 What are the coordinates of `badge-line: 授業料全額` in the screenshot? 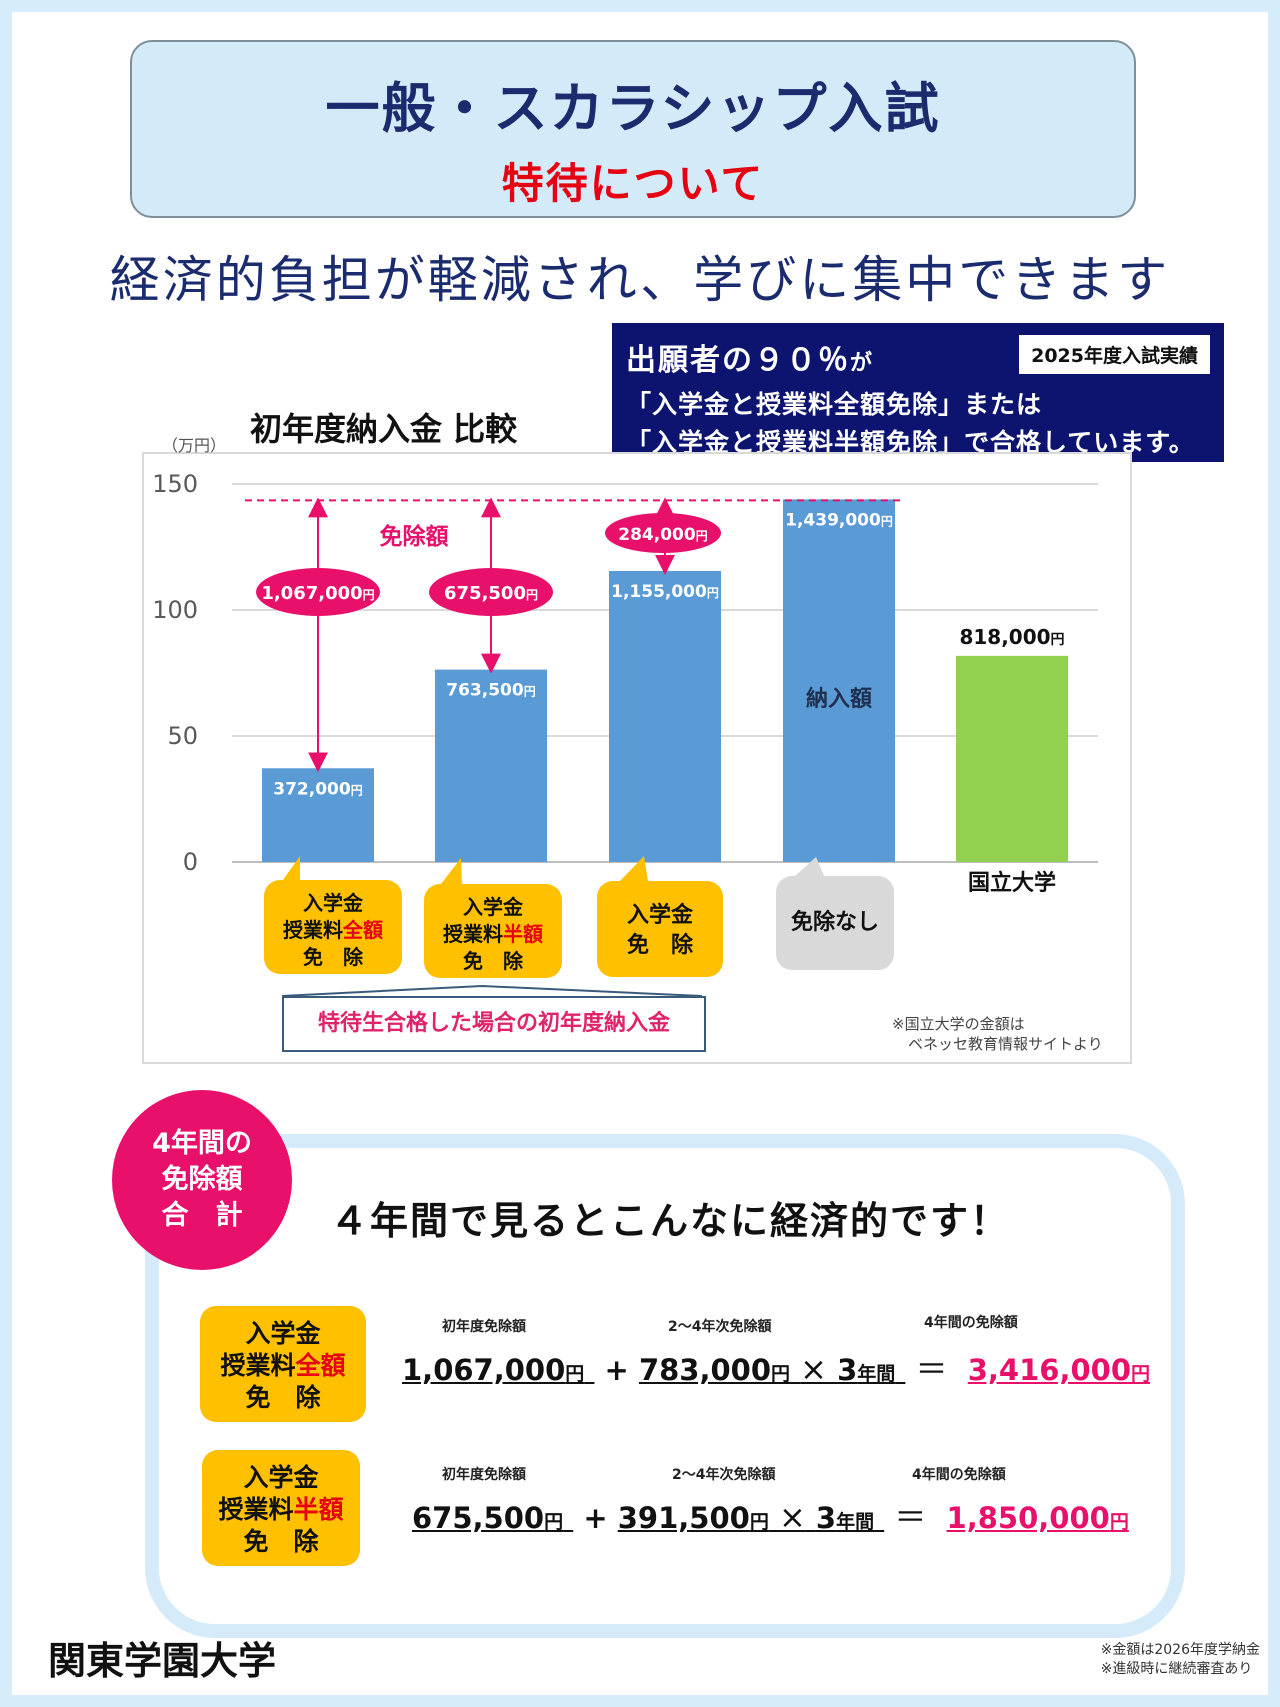 It's located at (283, 1365).